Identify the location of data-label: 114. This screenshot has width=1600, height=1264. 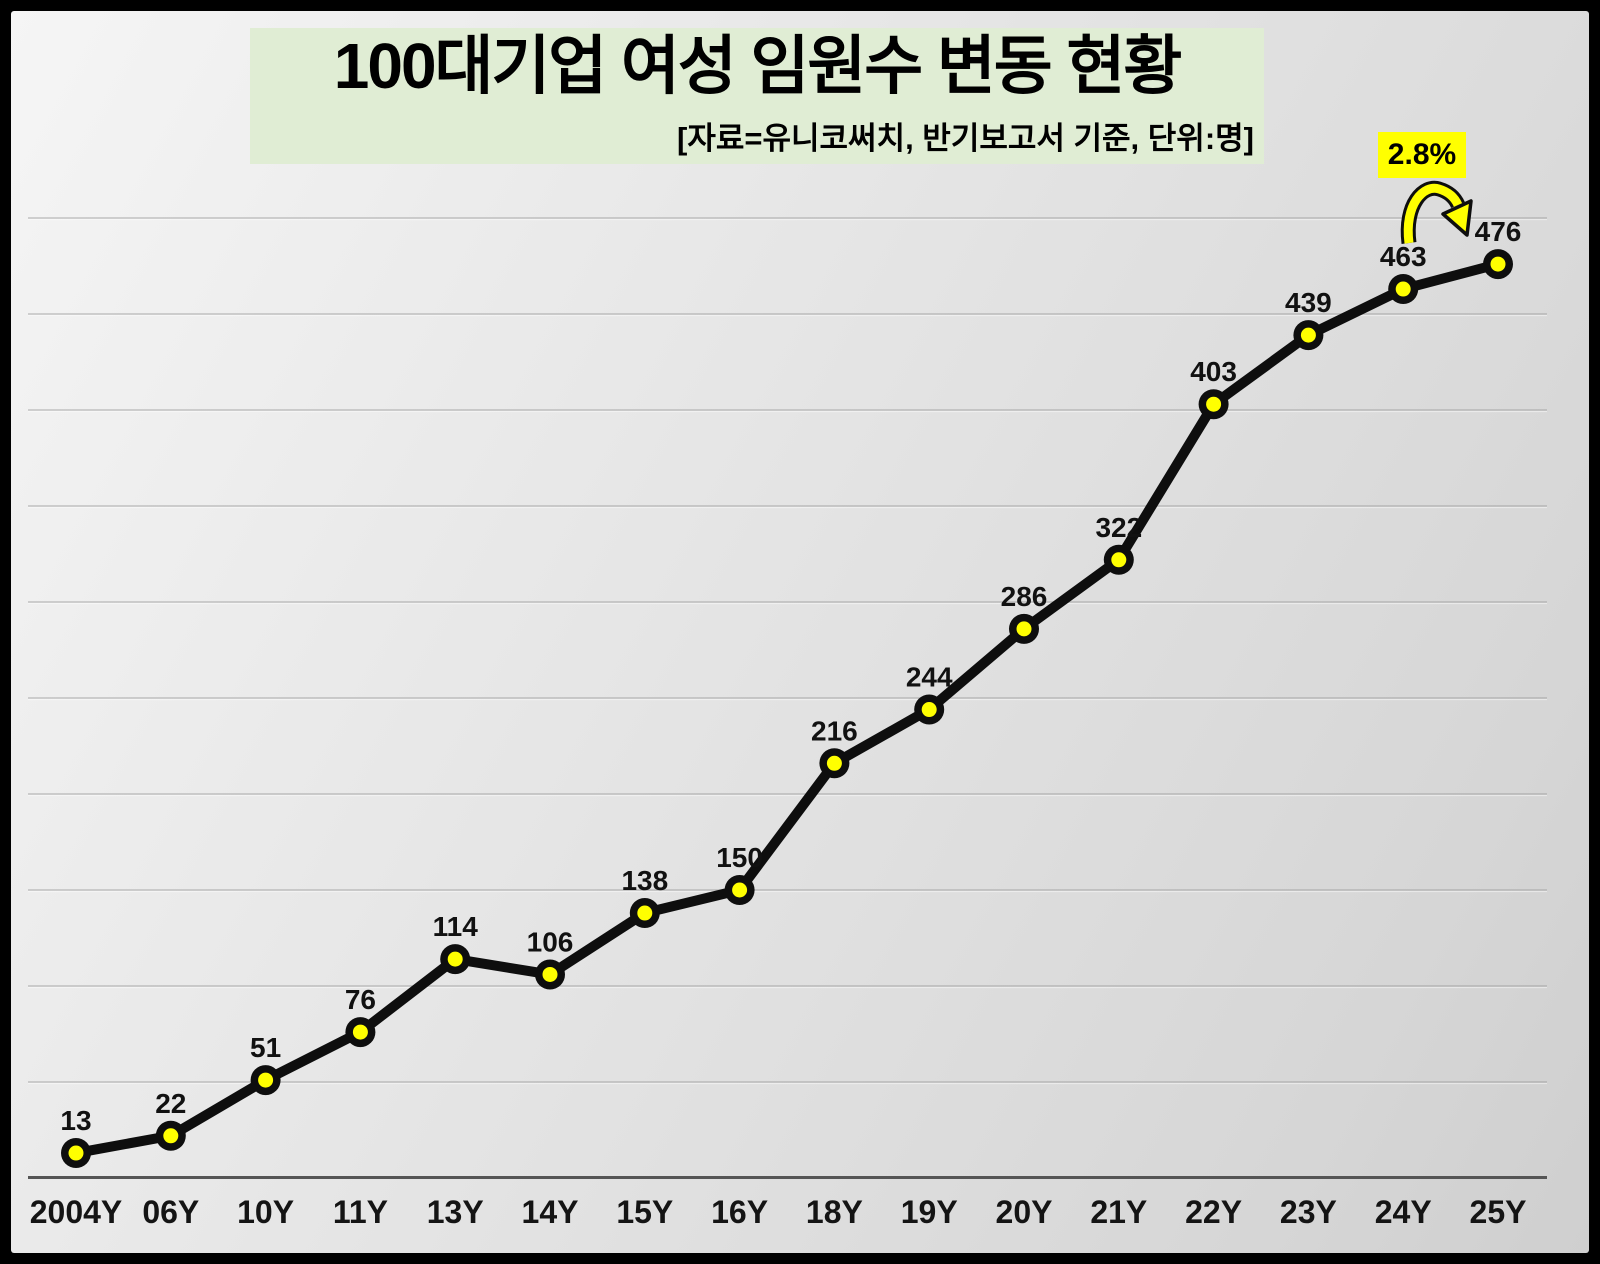
(456, 926).